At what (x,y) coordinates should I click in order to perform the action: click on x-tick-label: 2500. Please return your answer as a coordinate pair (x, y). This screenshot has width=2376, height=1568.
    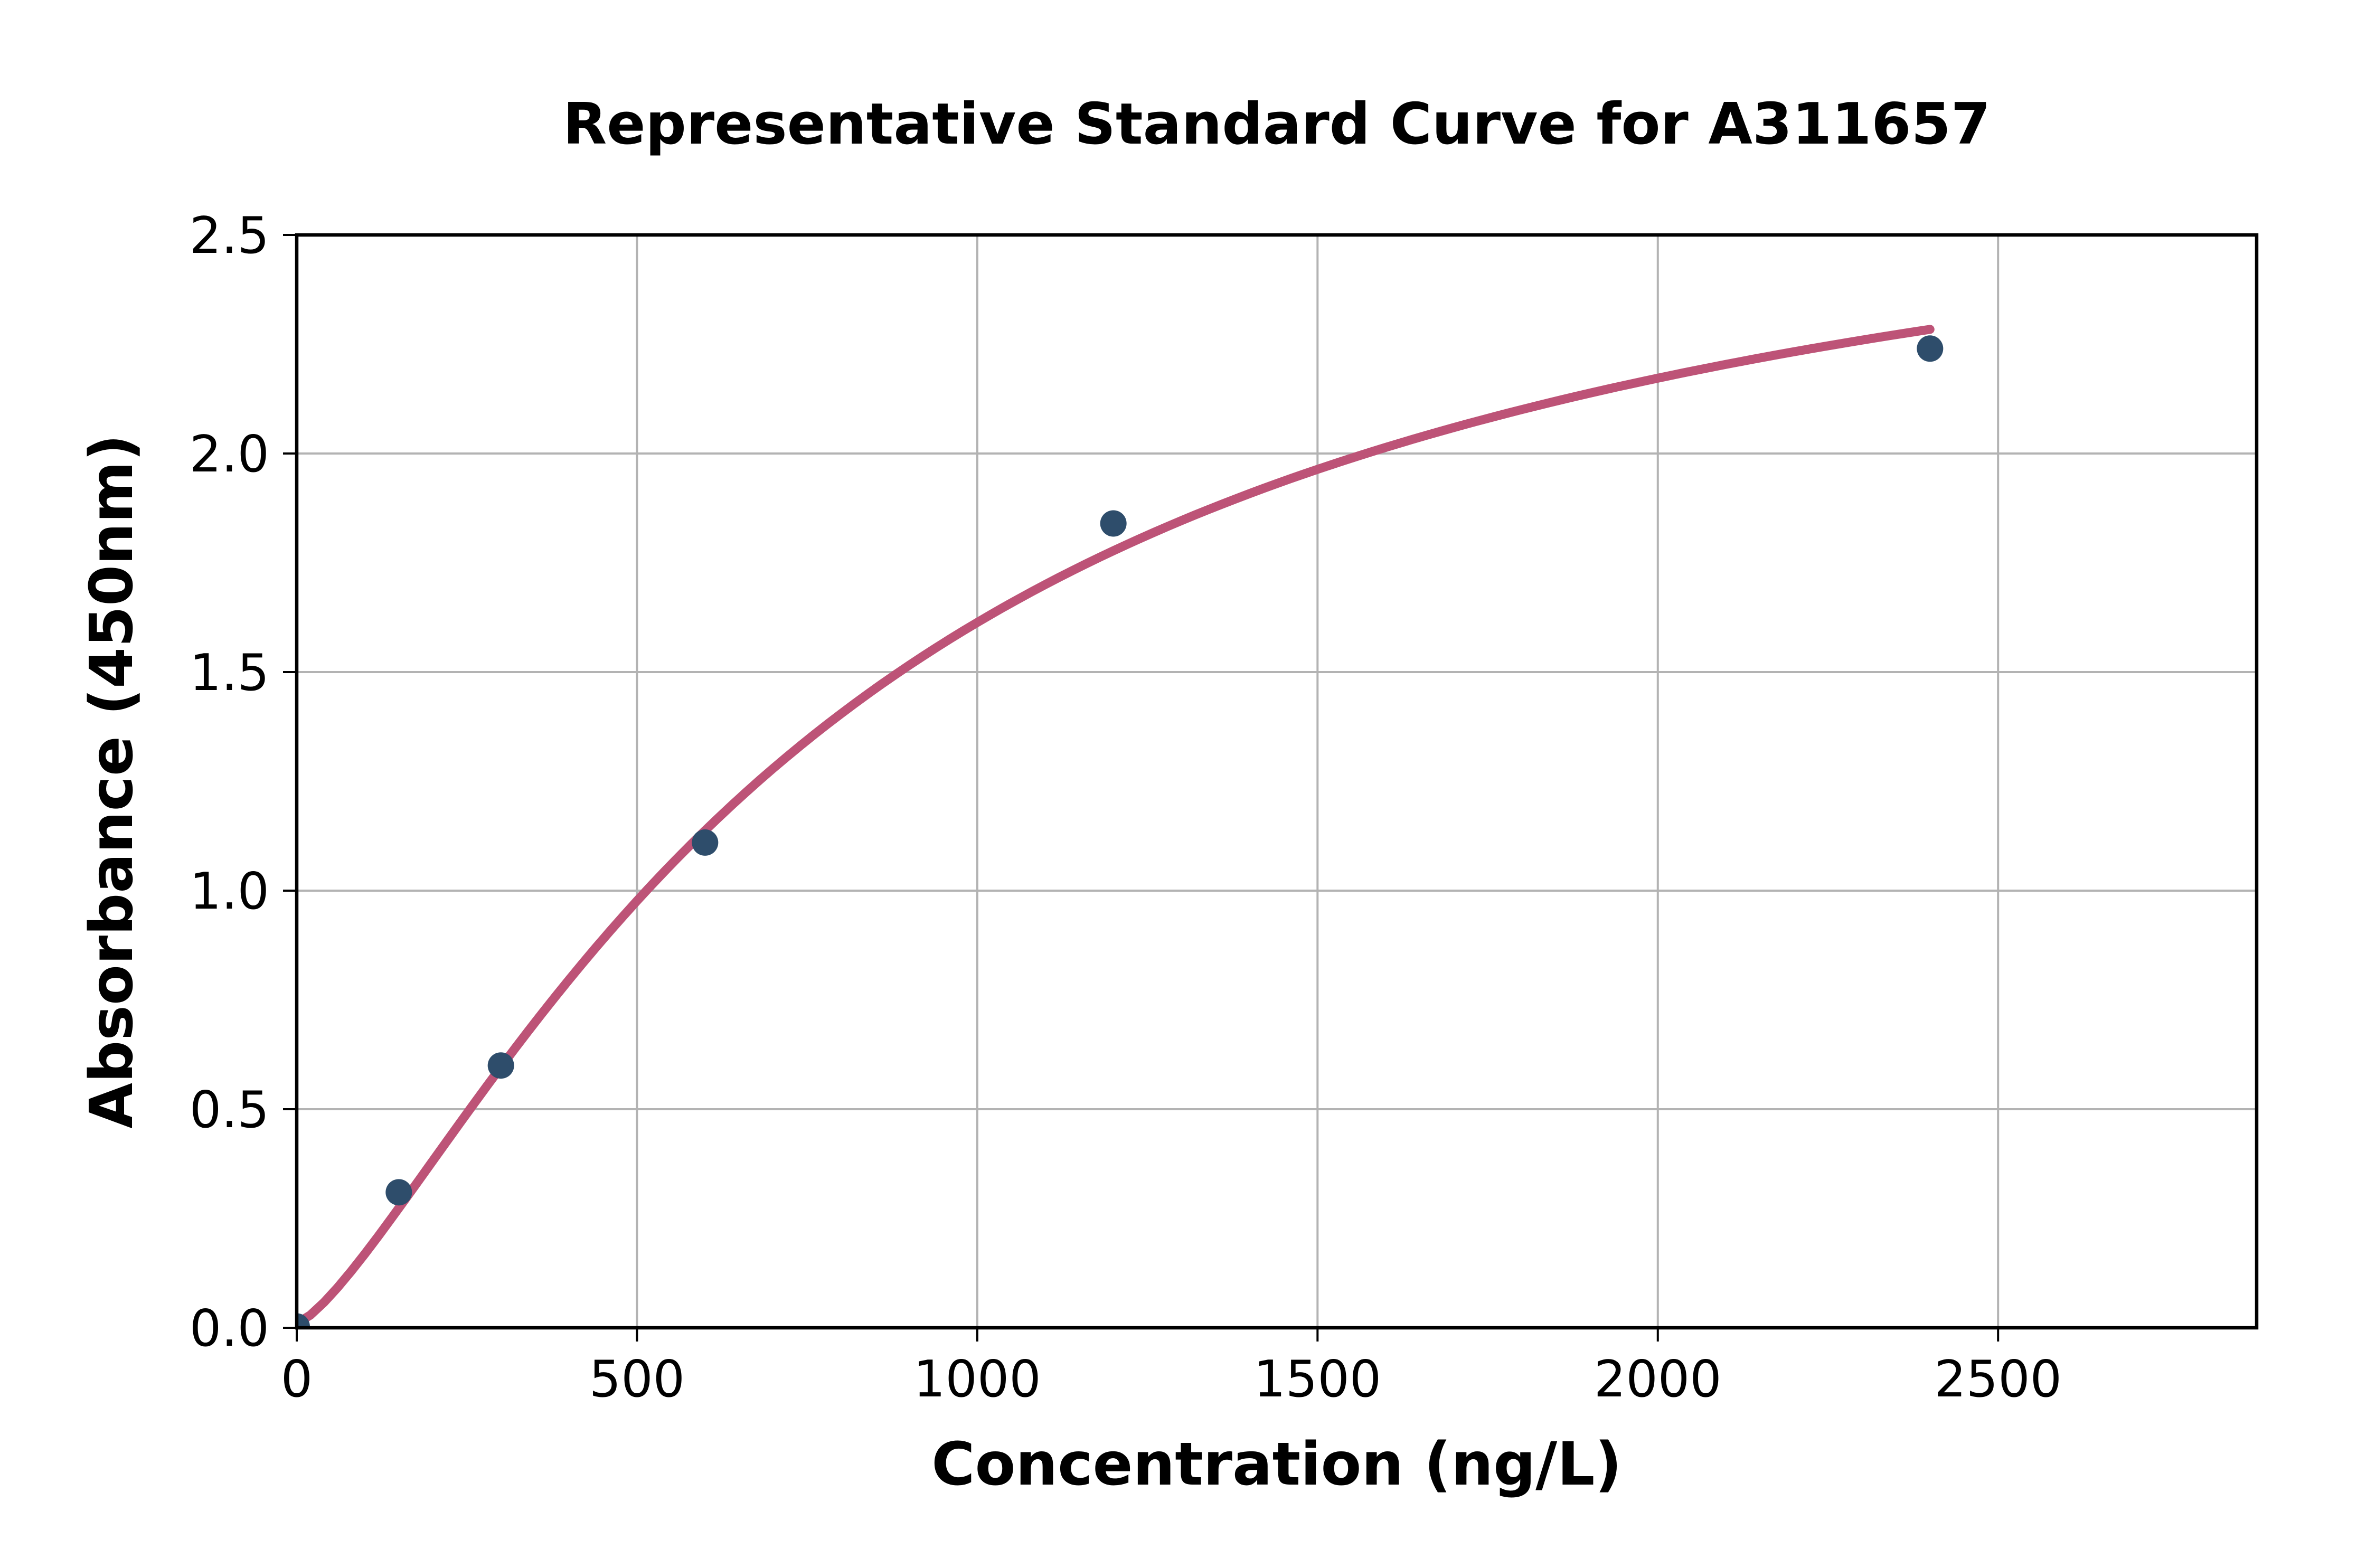
    Looking at the image, I should click on (1998, 1380).